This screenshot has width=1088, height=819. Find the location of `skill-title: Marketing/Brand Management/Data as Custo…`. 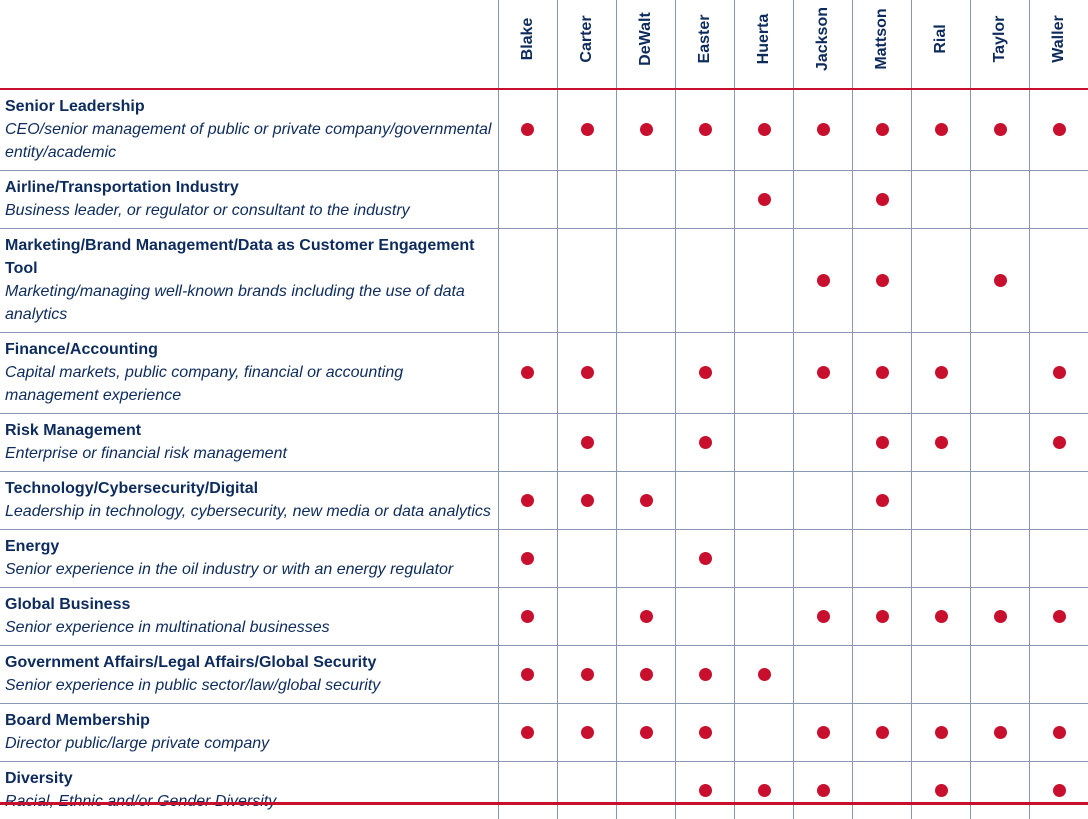

skill-title: Marketing/Brand Management/Data as Custo… is located at coordinates (249, 257).